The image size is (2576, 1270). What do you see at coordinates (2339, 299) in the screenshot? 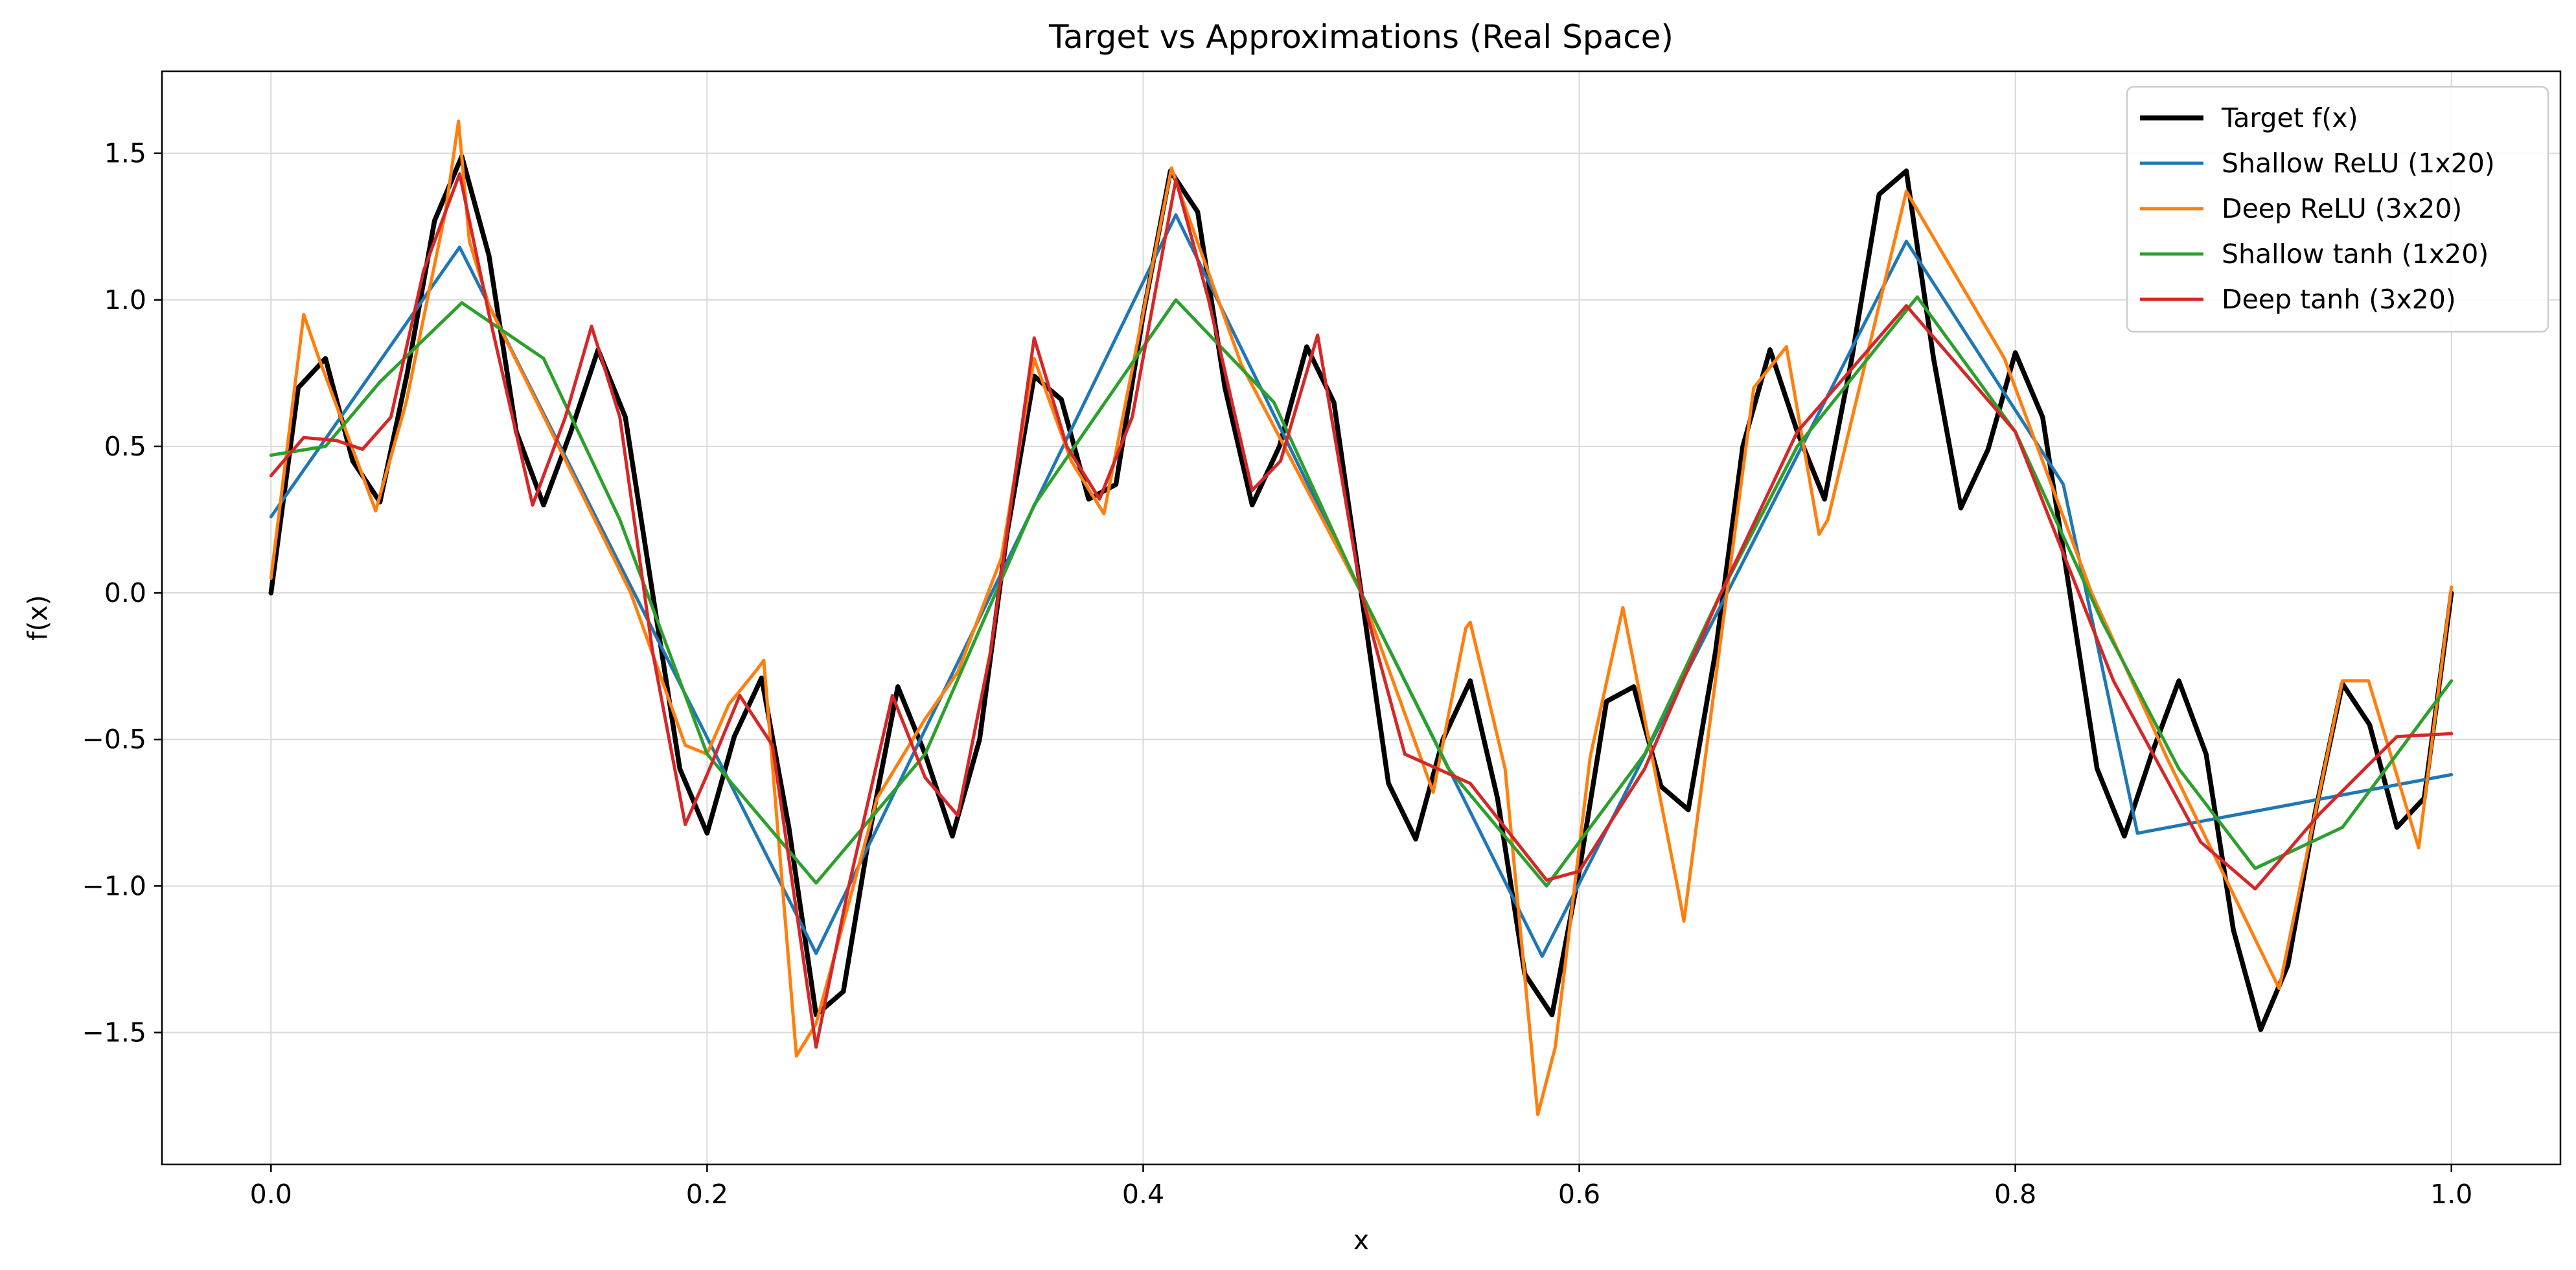
I see `legend-entry: Deep tanh (3x20)` at bounding box center [2339, 299].